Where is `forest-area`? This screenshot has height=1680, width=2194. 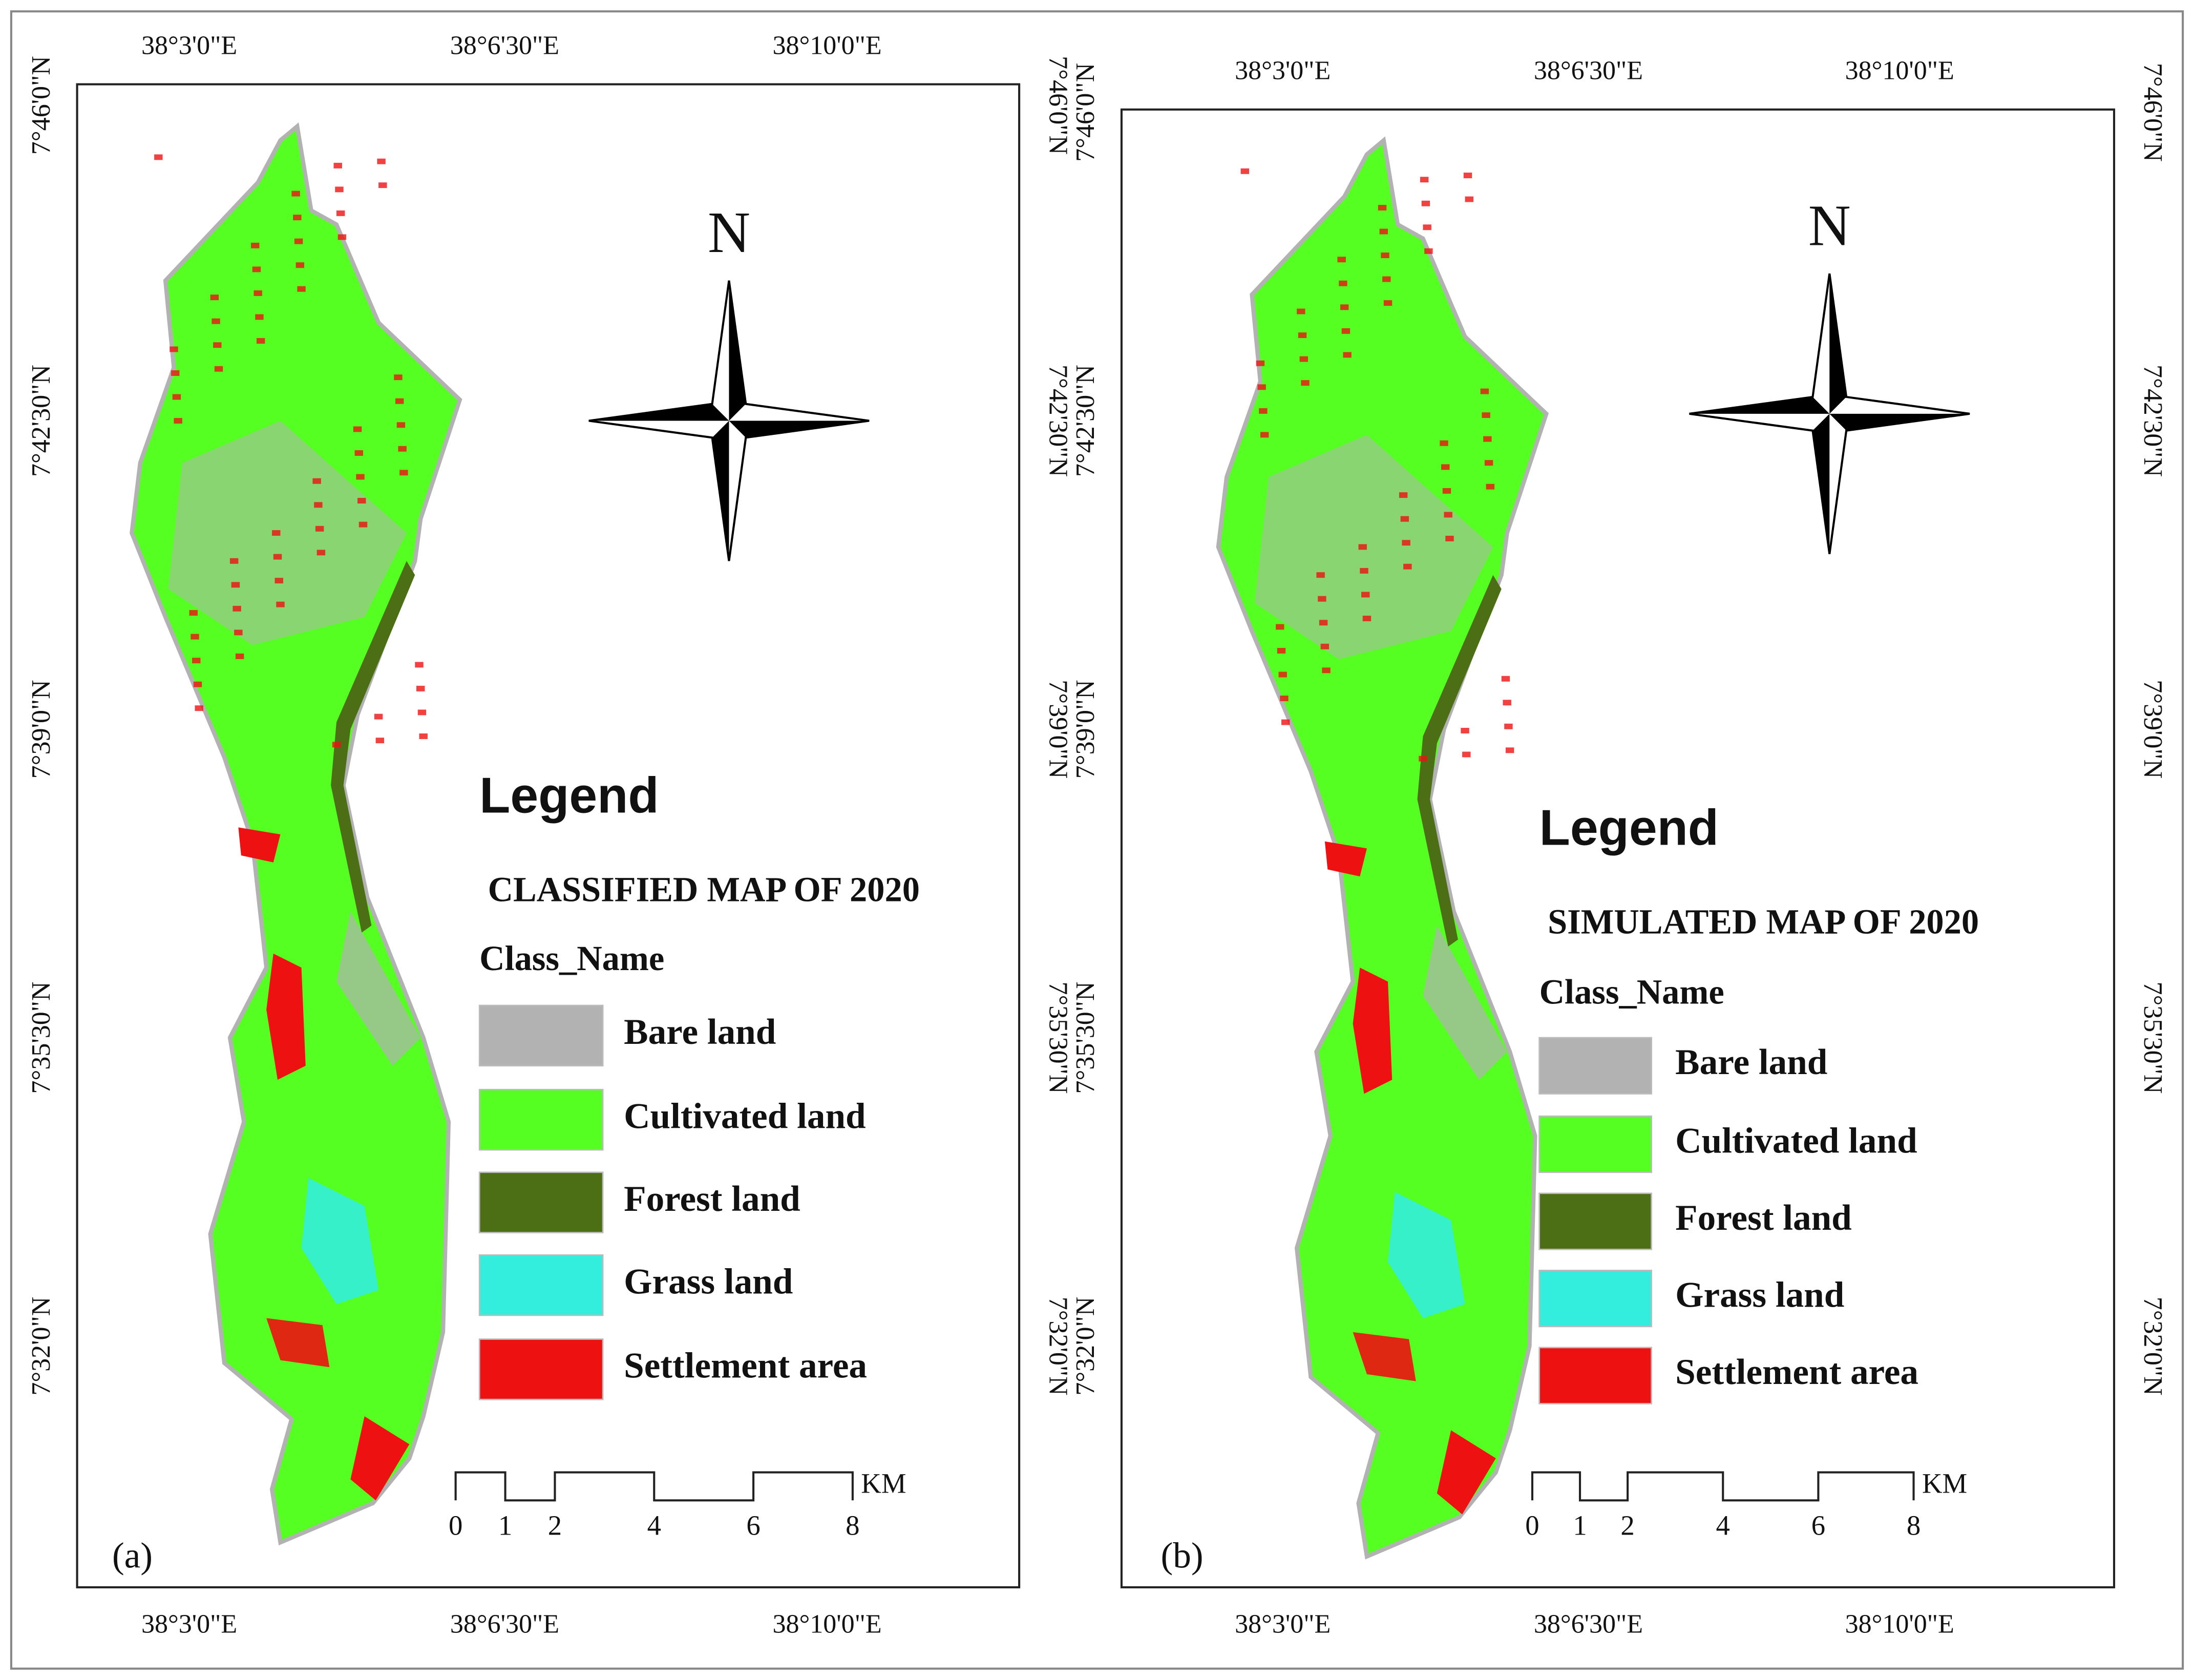 forest-area is located at coordinates (1459, 761).